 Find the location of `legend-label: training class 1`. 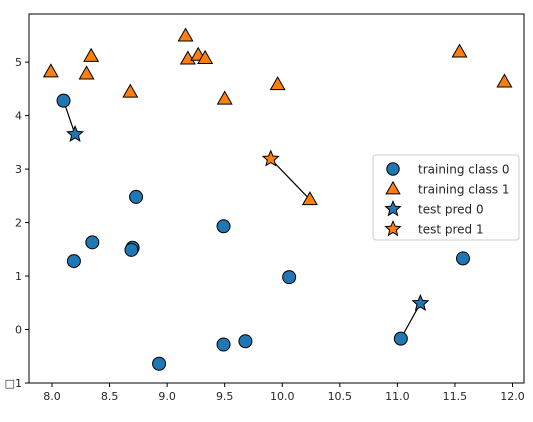

legend-label: training class 1 is located at coordinates (464, 190).